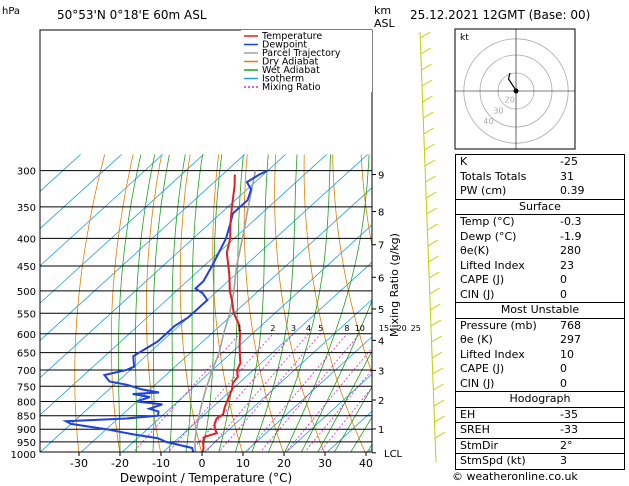 The width and height of the screenshot is (629, 486). What do you see at coordinates (540, 222) in the screenshot?
I see `surface-row: Temp (°C) -0.3` at bounding box center [540, 222].